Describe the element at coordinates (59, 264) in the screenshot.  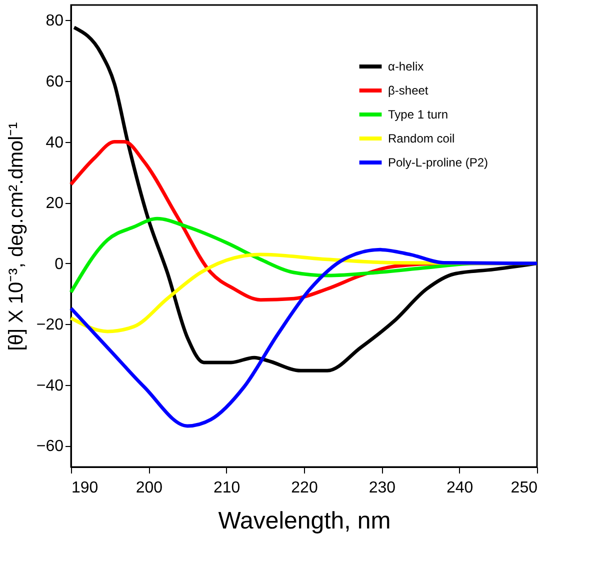
I see `y-tick-label: 0` at that location.